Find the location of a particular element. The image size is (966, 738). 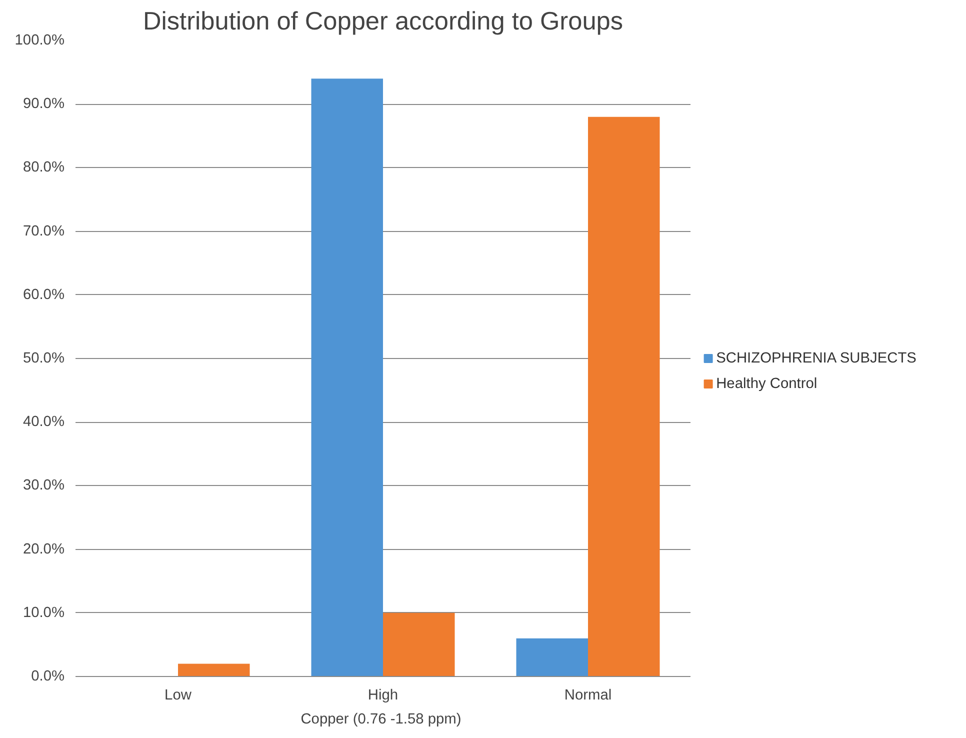

x-tick-label: Normal is located at coordinates (588, 696).